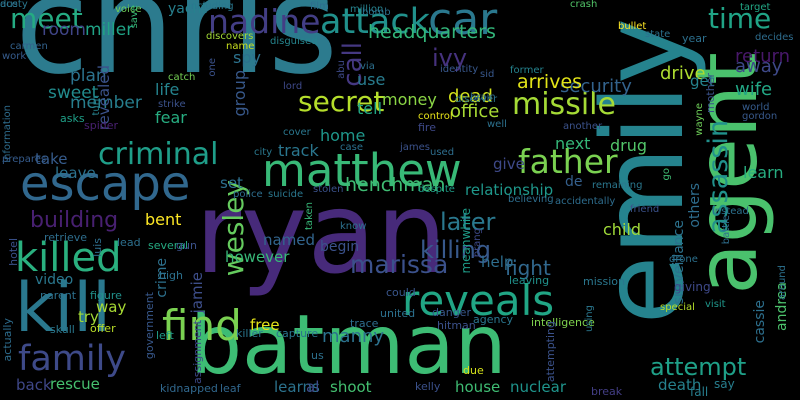  I want to click on word-turn: turn, so click(96, 105).